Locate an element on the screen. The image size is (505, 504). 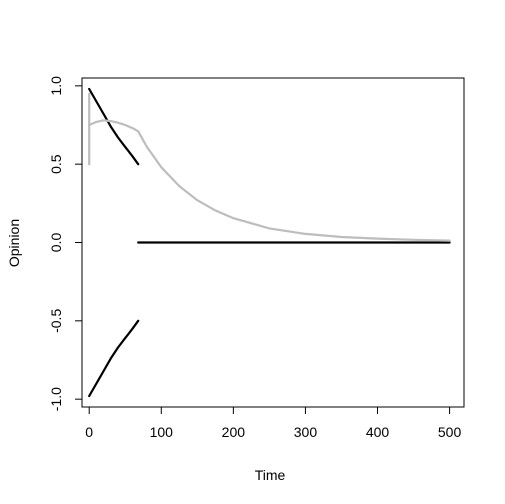
y-axis-label: Opinion is located at coordinates (14, 243).